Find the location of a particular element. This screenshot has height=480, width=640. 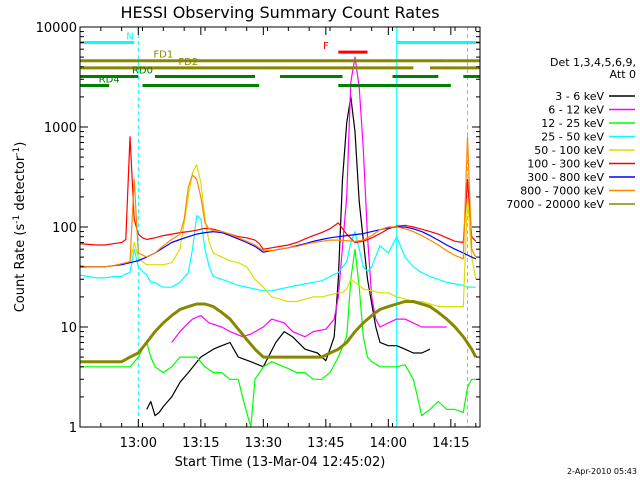

legend-entry-label-4: 50 - 100 keV is located at coordinates (569, 150).